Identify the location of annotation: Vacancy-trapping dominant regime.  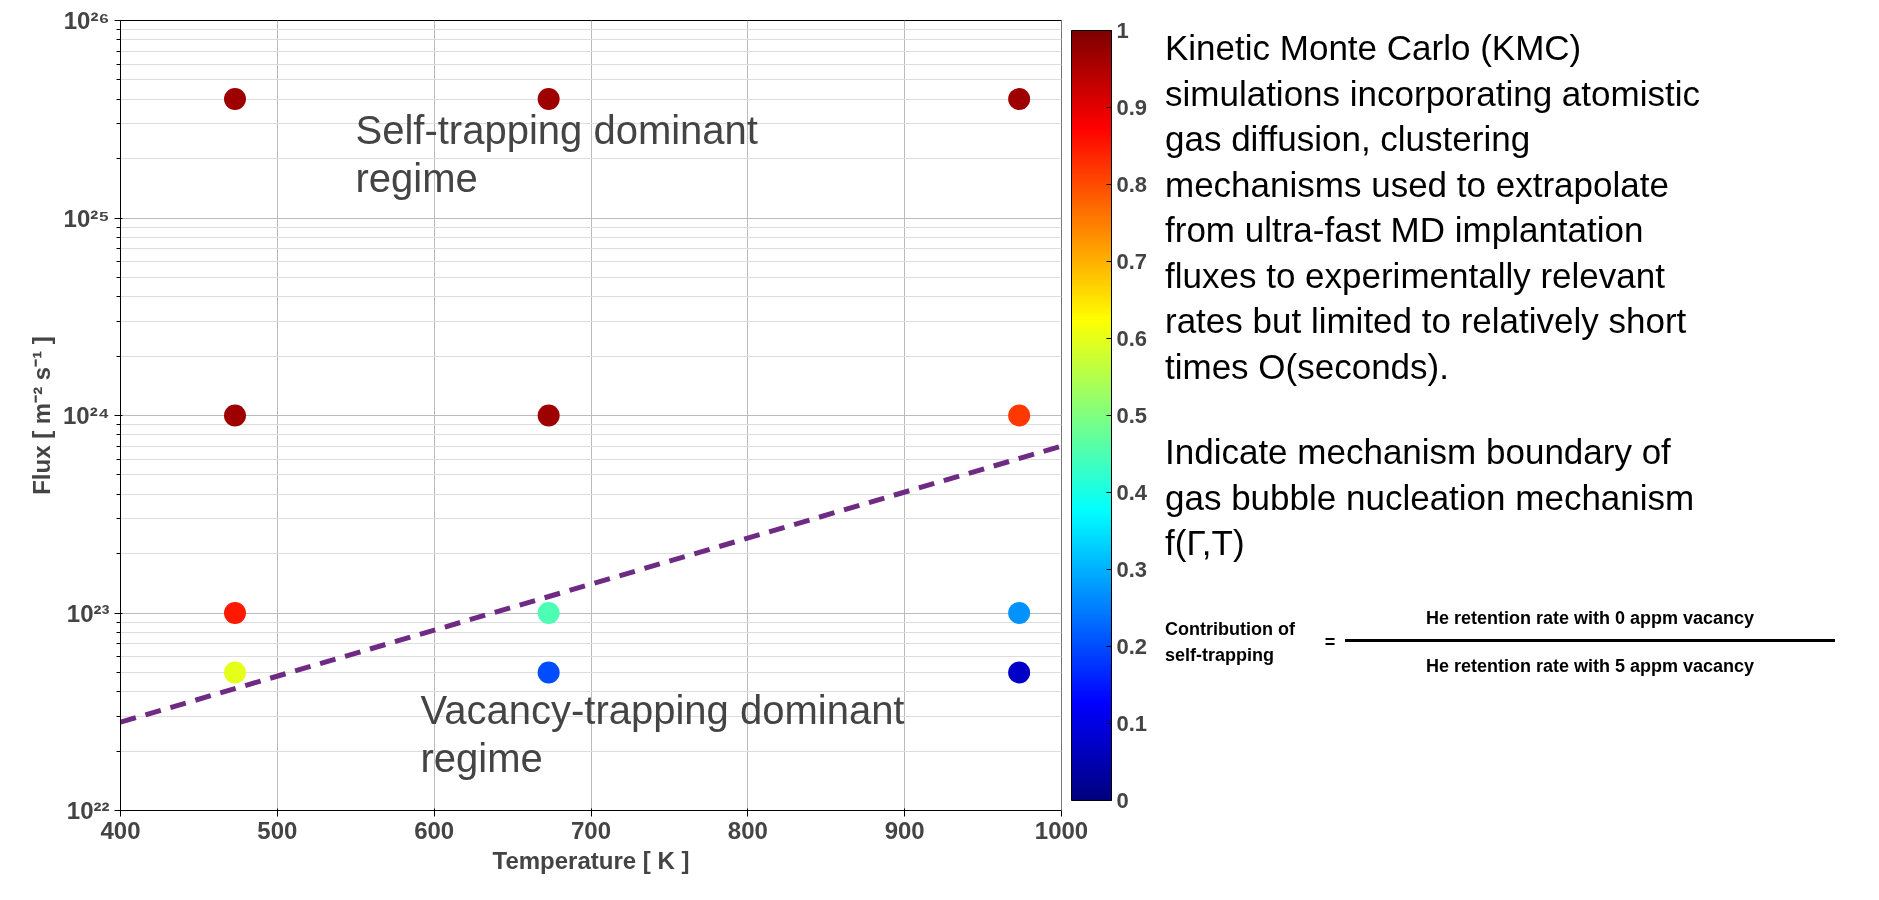
(662, 734).